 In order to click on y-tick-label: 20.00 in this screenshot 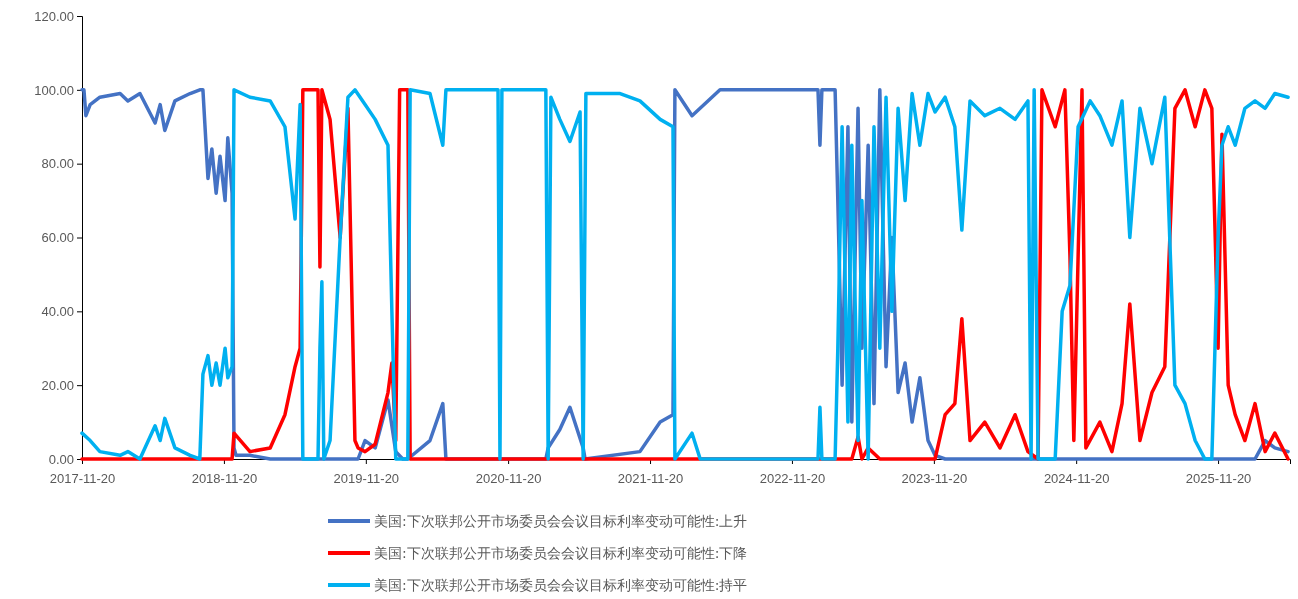, I will do `click(57, 385)`.